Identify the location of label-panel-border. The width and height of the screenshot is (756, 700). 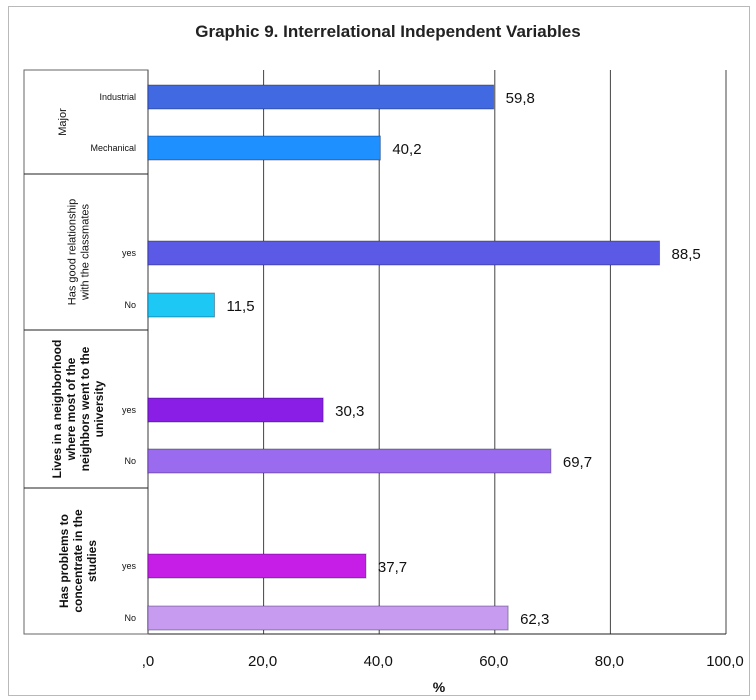
(86, 352).